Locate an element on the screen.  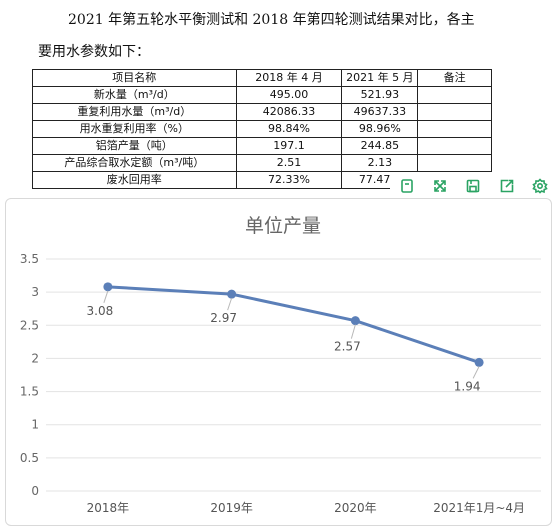
header-remarks: 备注 is located at coordinates (454, 78).